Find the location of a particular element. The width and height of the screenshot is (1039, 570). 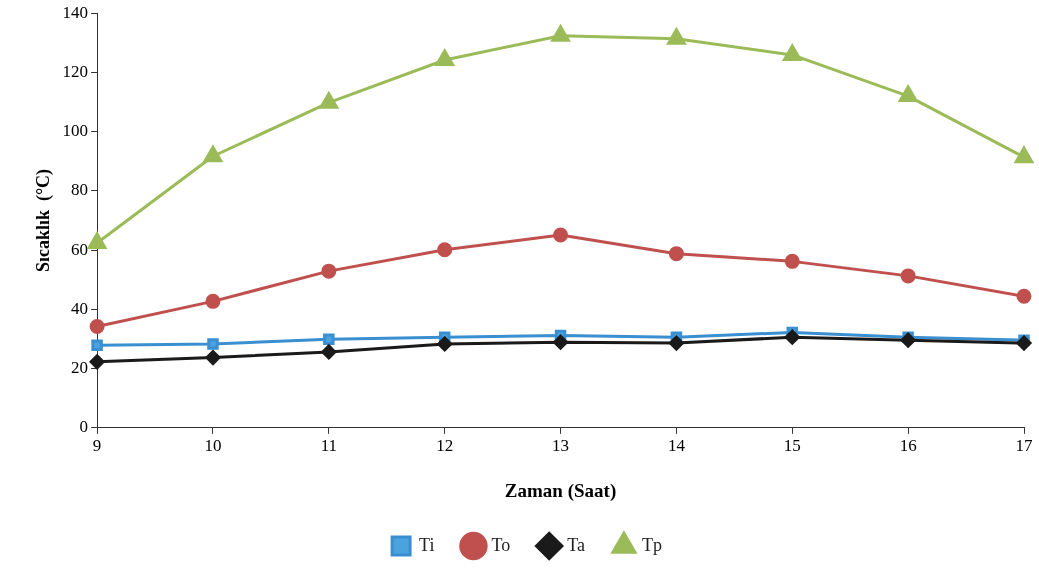

x-tick-label: 12 is located at coordinates (445, 446).